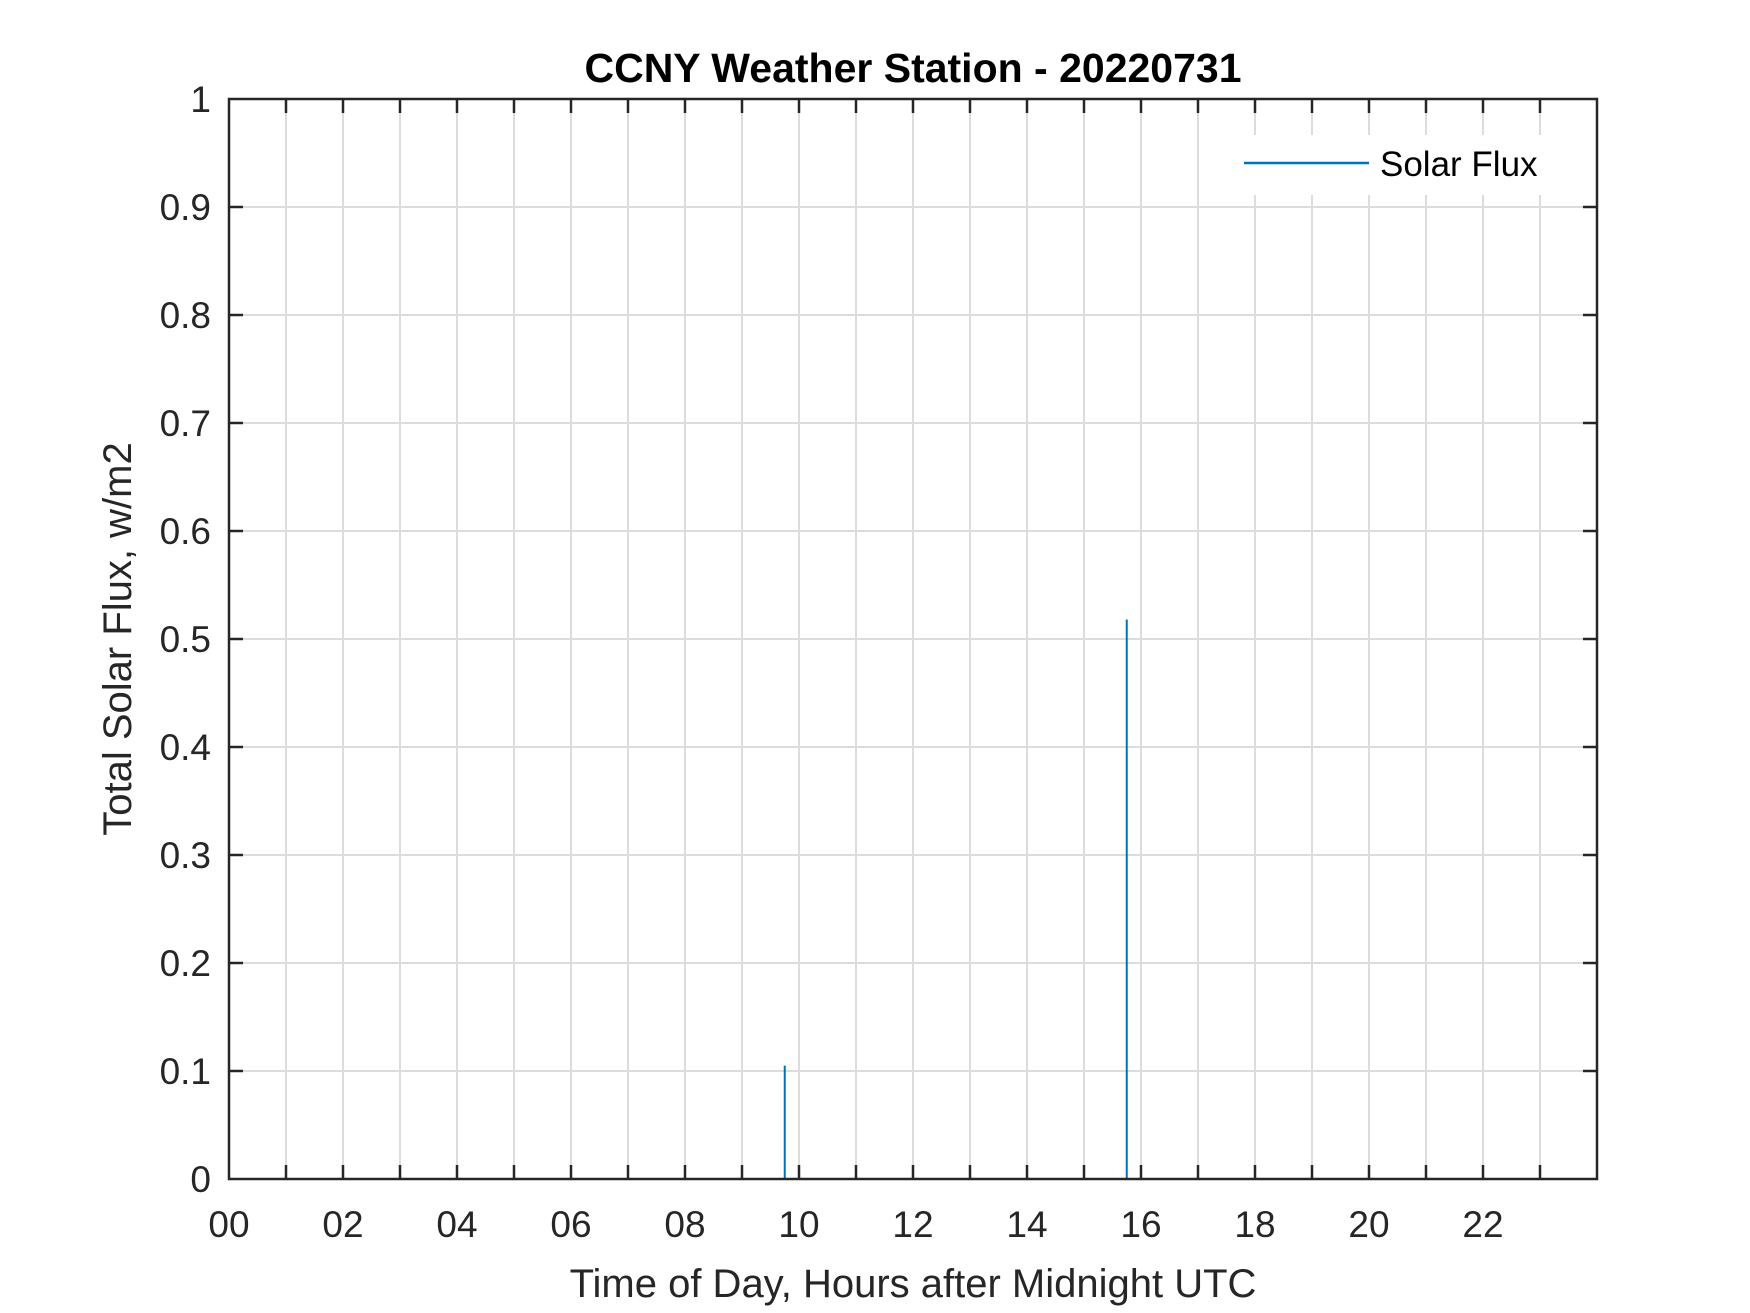 Image resolution: width=1750 pixels, height=1313 pixels. What do you see at coordinates (200, 1179) in the screenshot?
I see `y-tick-label: 0` at bounding box center [200, 1179].